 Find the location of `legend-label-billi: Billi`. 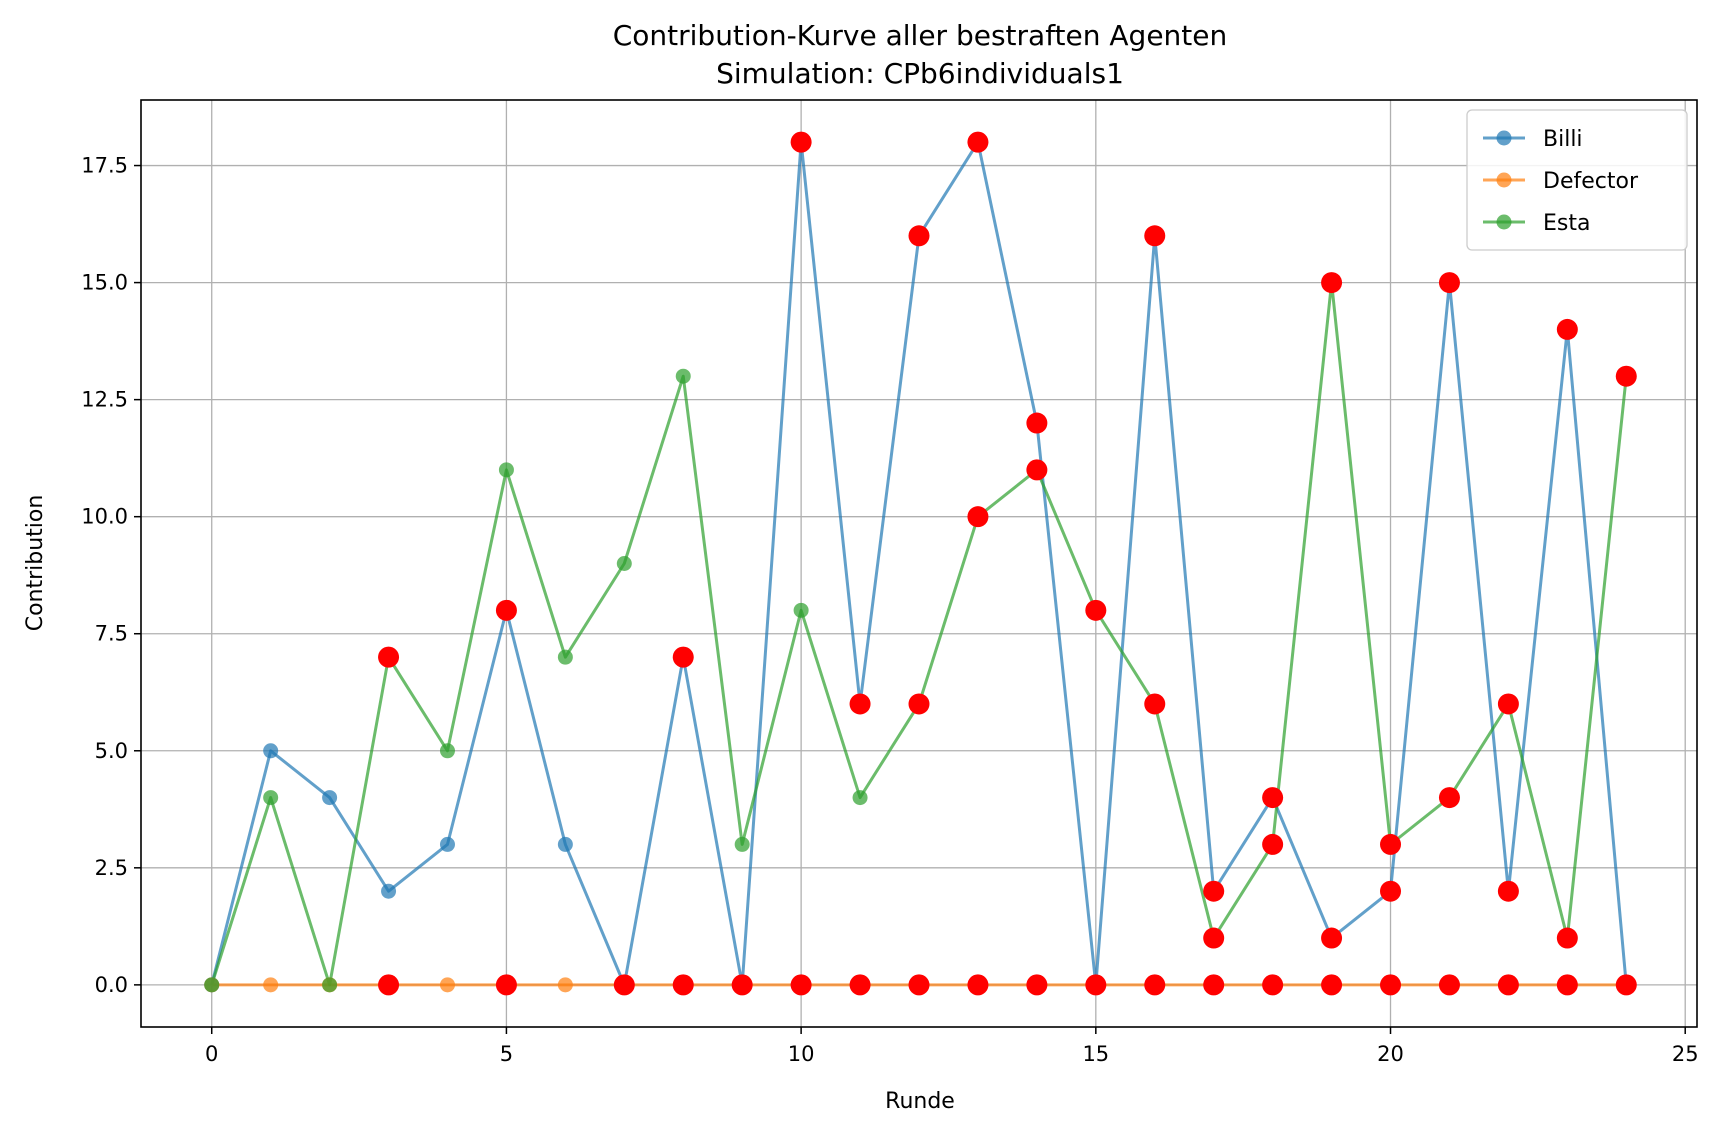

legend-label-billi: Billi is located at coordinates (1563, 139).